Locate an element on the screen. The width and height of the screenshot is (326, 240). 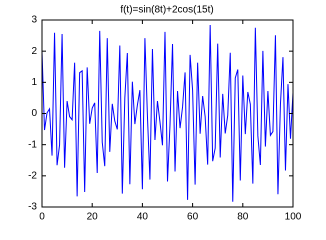
chart-title: f(t)=sin(8t)+2cos(15t) is located at coordinates (166, 10).